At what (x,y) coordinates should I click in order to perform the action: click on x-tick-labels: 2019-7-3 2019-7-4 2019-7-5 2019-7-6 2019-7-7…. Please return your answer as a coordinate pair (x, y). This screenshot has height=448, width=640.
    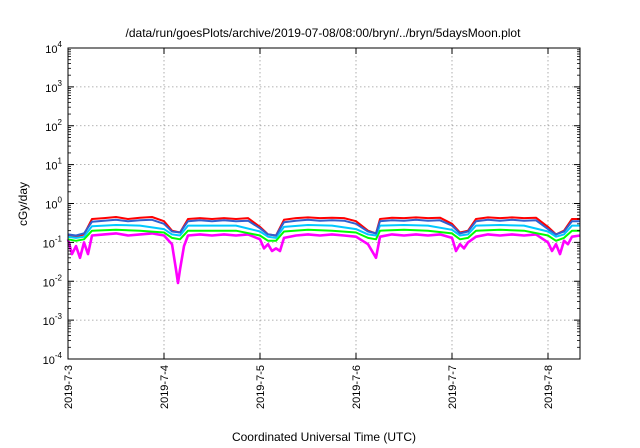
    Looking at the image, I should click on (309, 387).